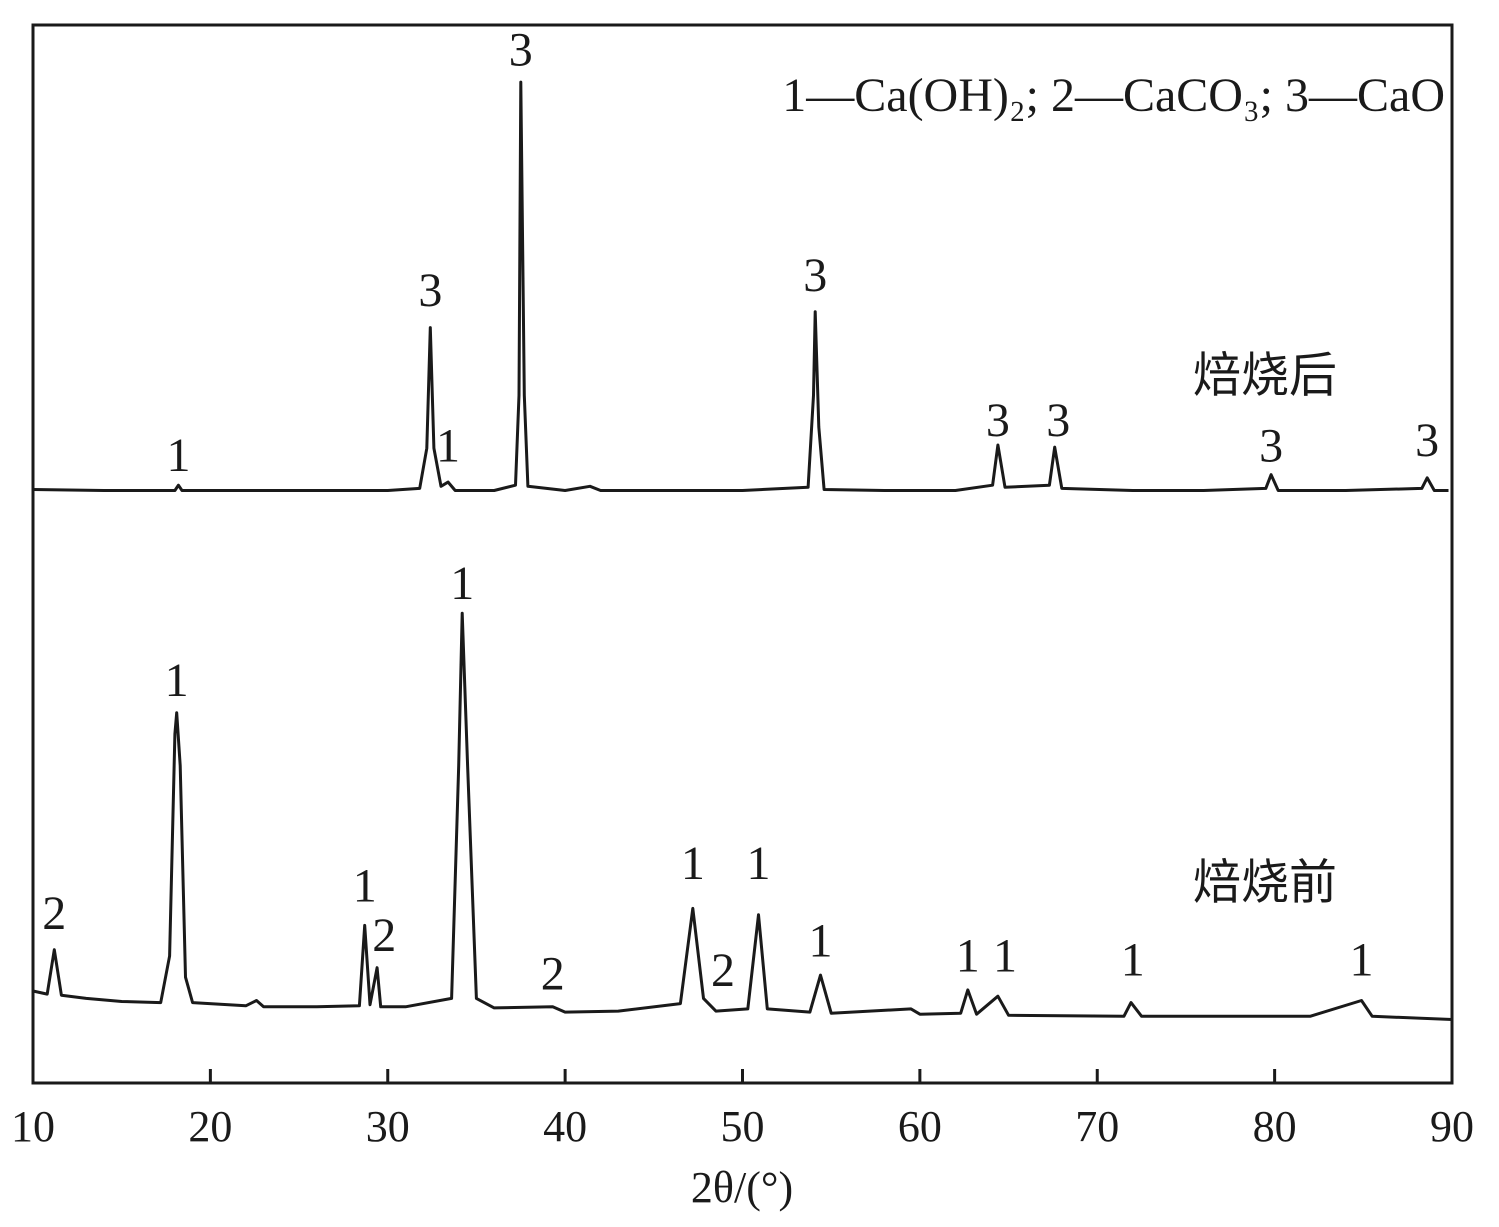  Describe the element at coordinates (33, 1126) in the screenshot. I see `x-tick-label: 10` at that location.